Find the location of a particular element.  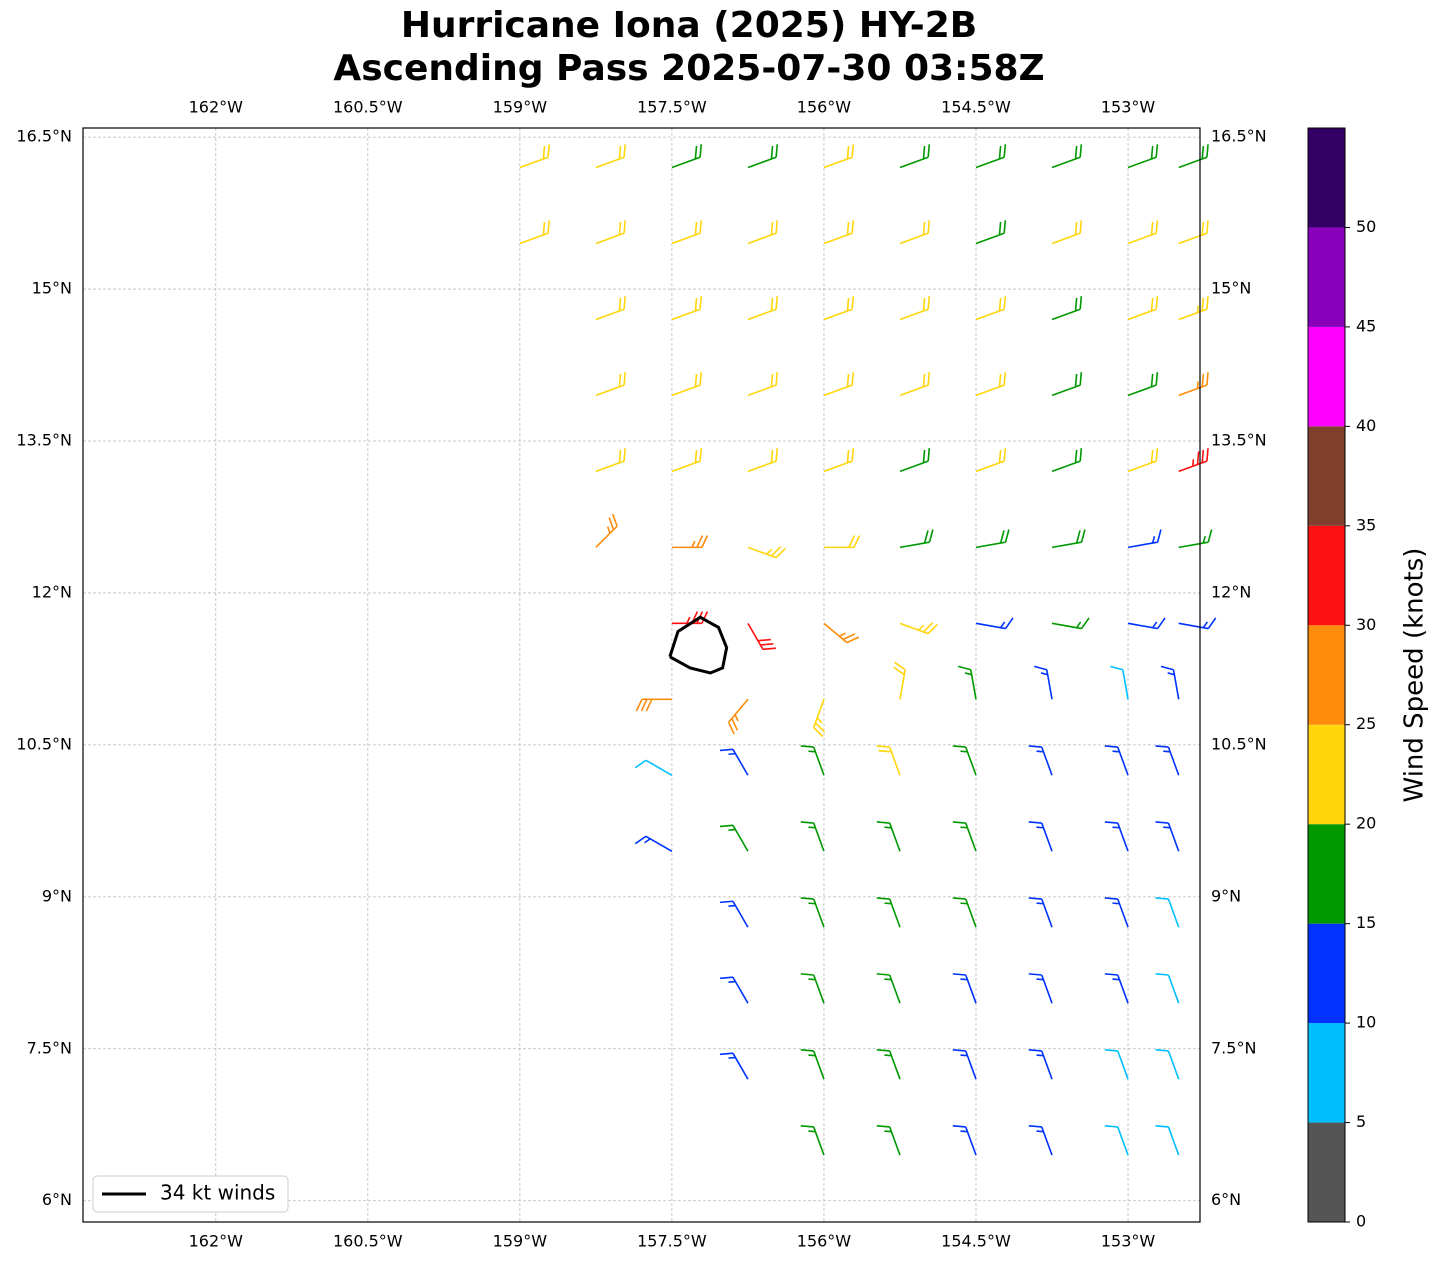

colorbar-tick-label: 45 is located at coordinates (1366, 325).